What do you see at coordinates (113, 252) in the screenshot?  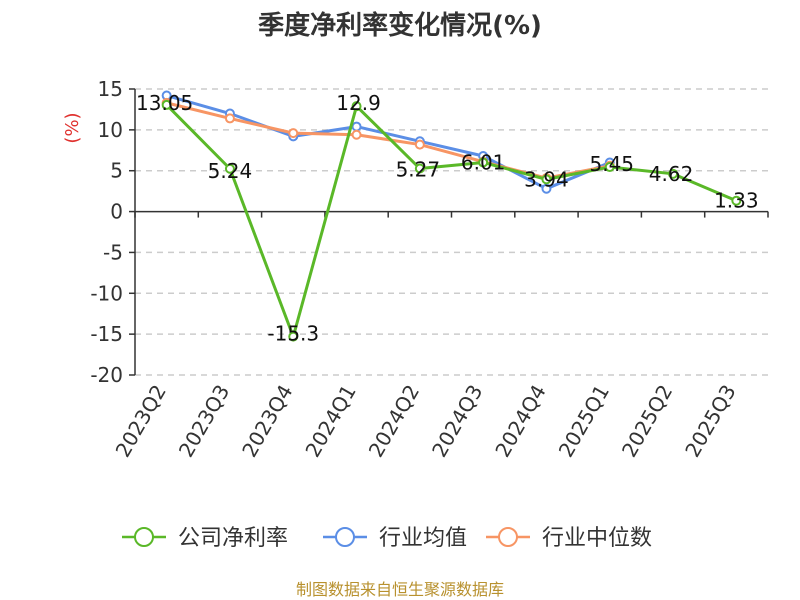 I see `y-tick-label: -5` at bounding box center [113, 252].